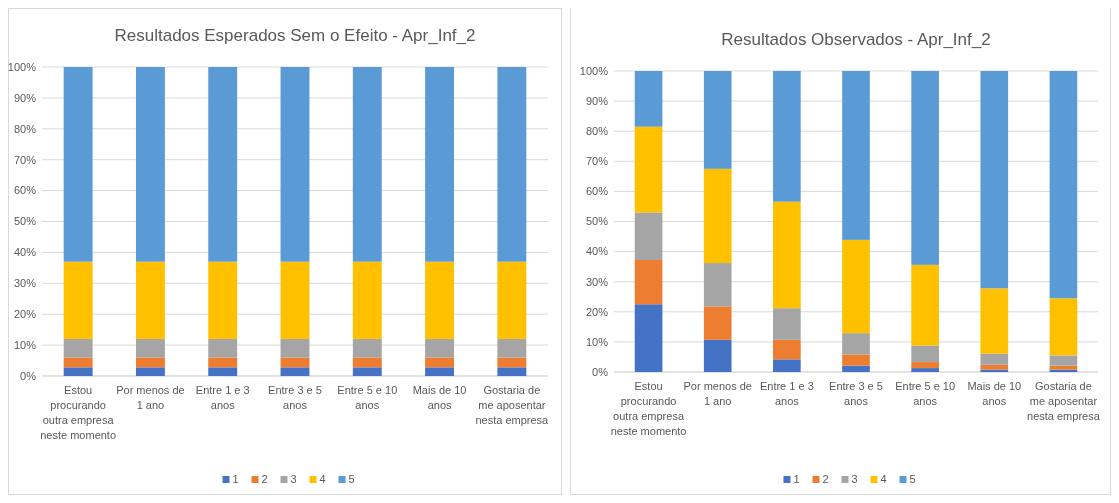 This screenshot has height=503, width=1119. Describe the element at coordinates (883, 479) in the screenshot. I see `legend-label: 4` at that location.